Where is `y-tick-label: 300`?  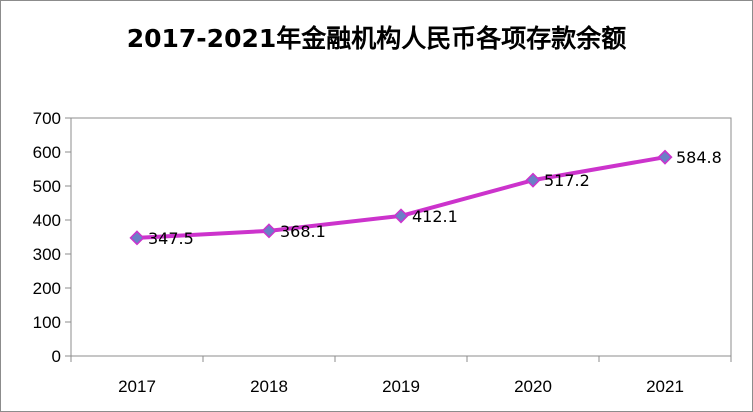
y-tick-label: 300 is located at coordinates (47, 254).